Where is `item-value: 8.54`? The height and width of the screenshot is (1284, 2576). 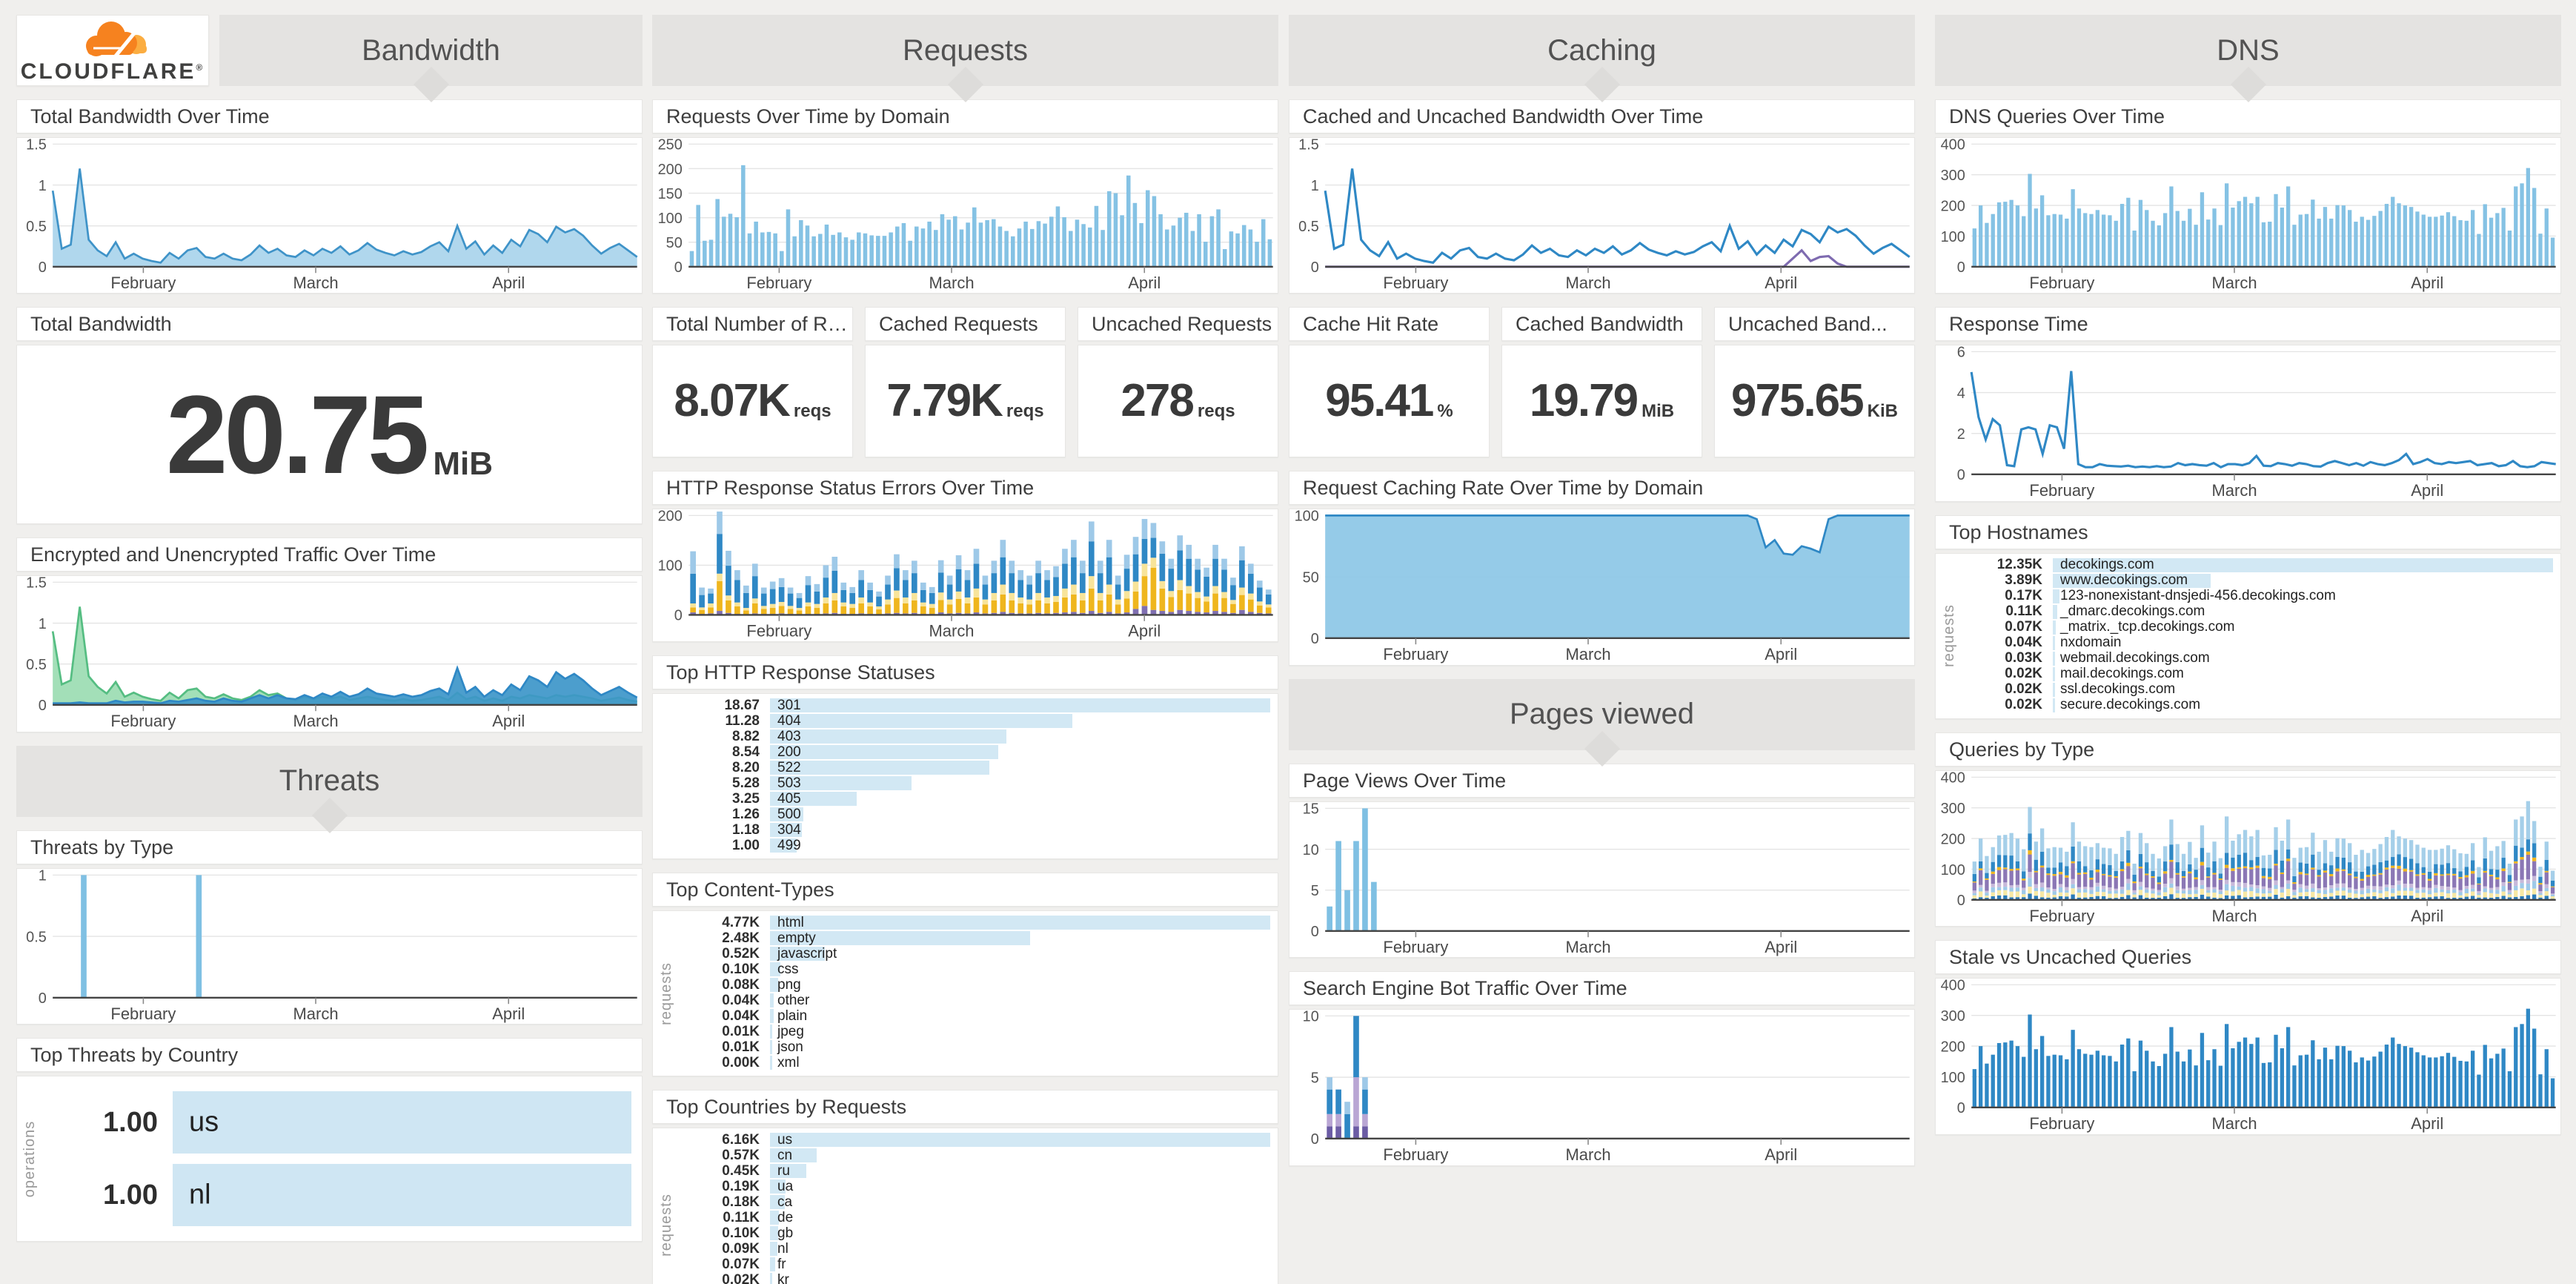 item-value: 8.54 is located at coordinates (746, 752).